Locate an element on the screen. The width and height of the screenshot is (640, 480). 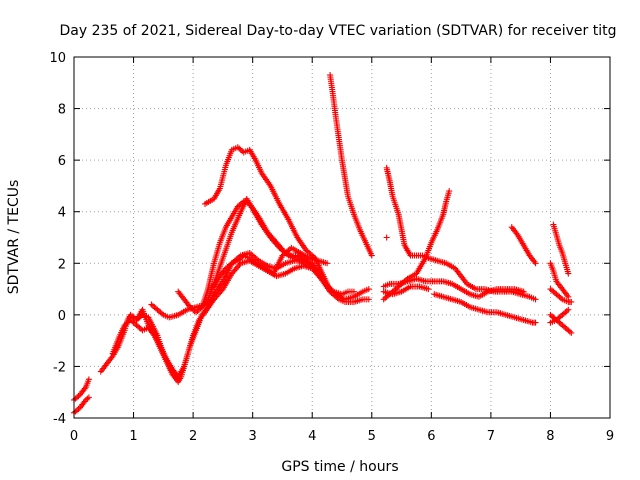
x-tick-label: 1 is located at coordinates (133, 436).